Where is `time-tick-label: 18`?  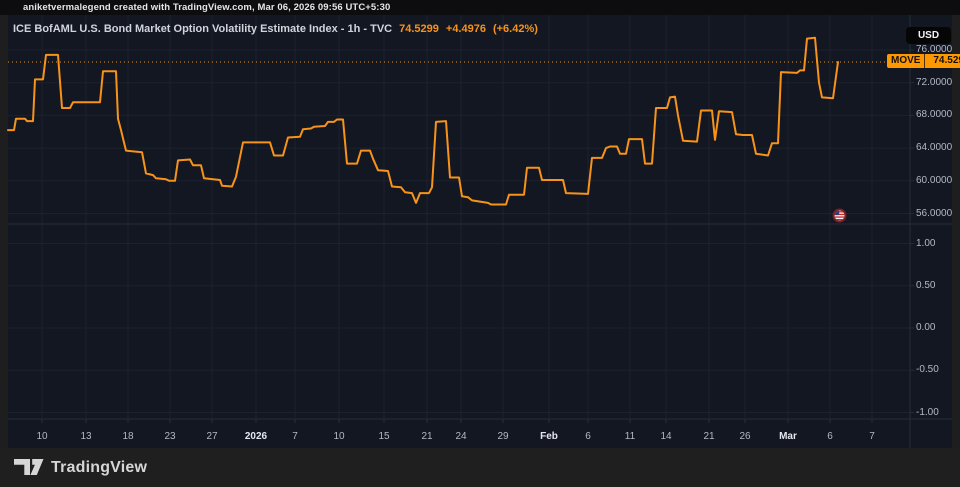 time-tick-label: 18 is located at coordinates (128, 436).